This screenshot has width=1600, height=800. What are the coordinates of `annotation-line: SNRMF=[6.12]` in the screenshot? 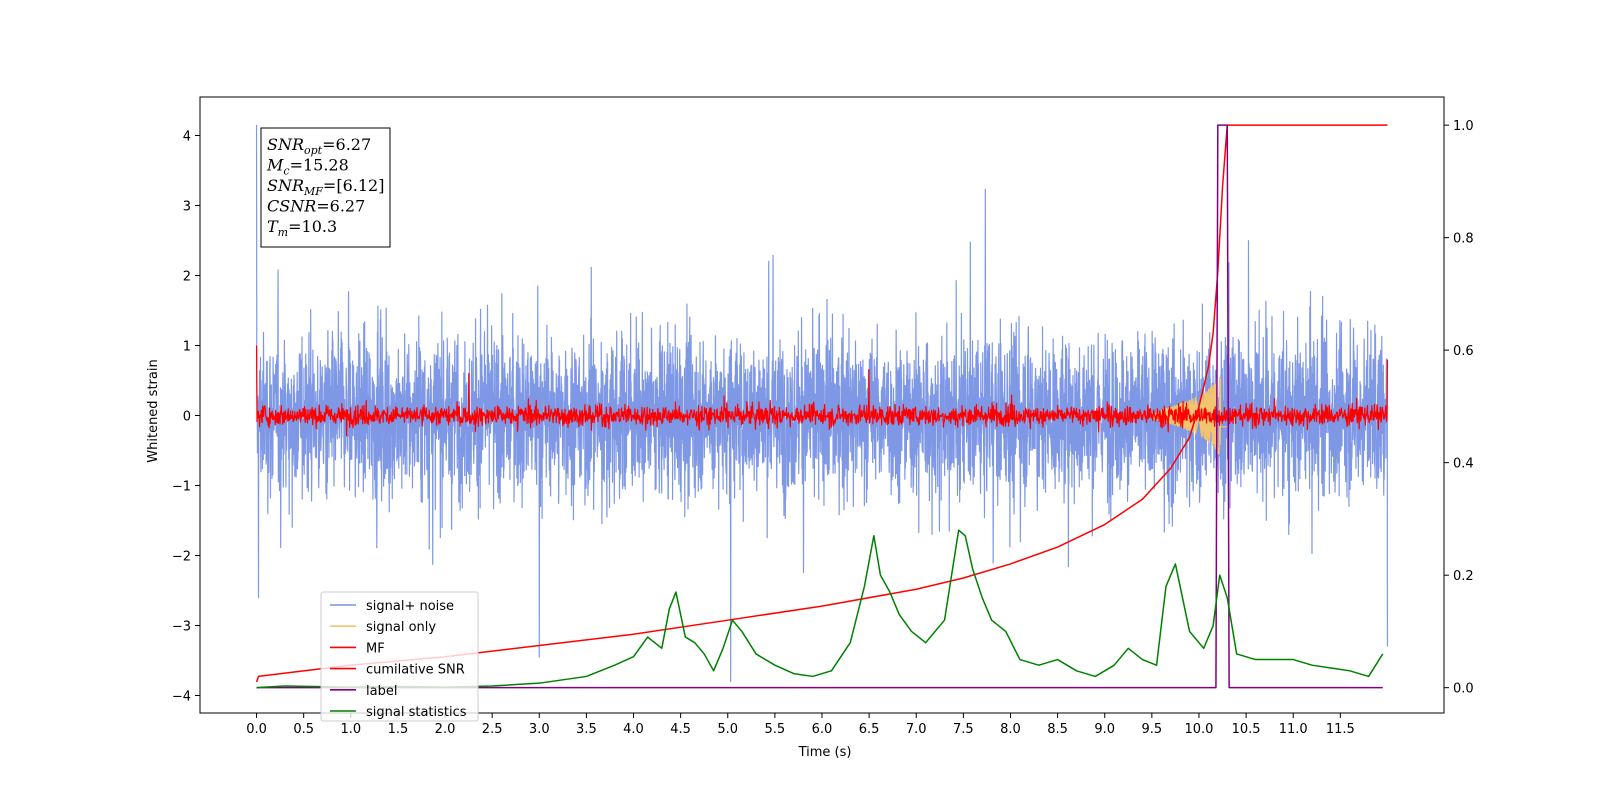 It's located at (325, 187).